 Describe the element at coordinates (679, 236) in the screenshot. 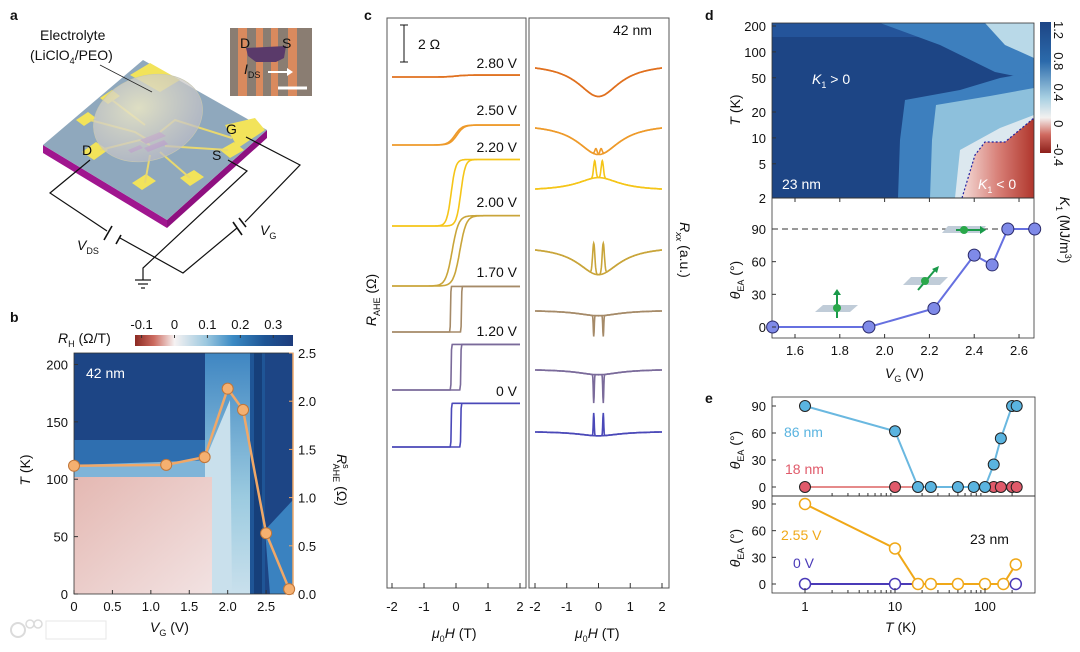

I see `c-right-ylabel-sub: xx` at that location.